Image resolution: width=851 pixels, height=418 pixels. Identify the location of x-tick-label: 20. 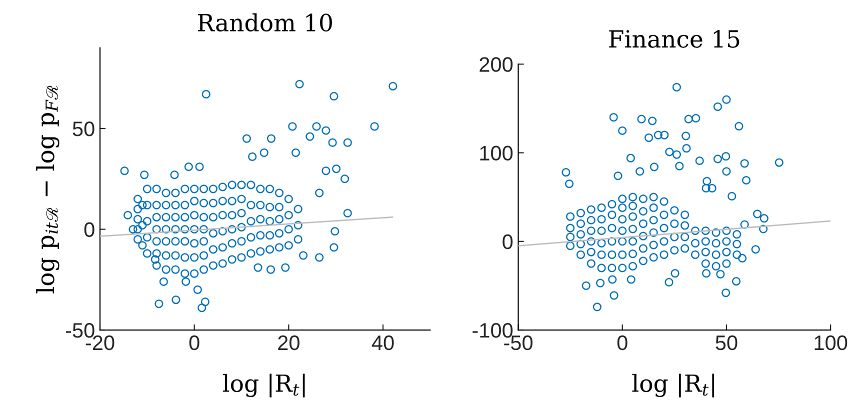
(289, 342).